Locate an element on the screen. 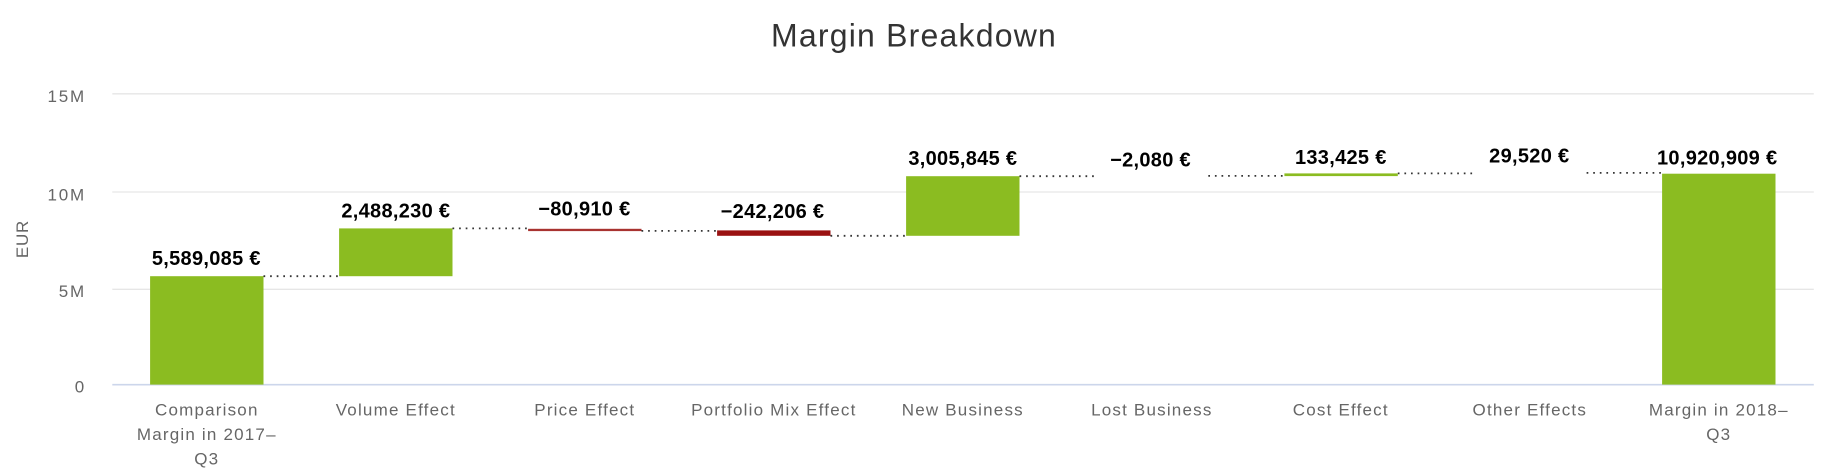  svg-text: Margin in 2017– is located at coordinates (207, 434).